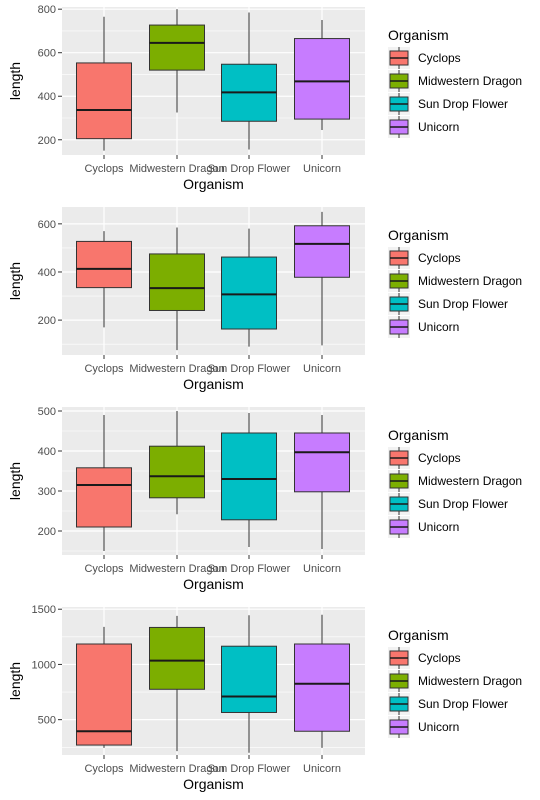 The width and height of the screenshot is (540, 800). I want to click on y-tick-label: 1500, so click(44, 610).